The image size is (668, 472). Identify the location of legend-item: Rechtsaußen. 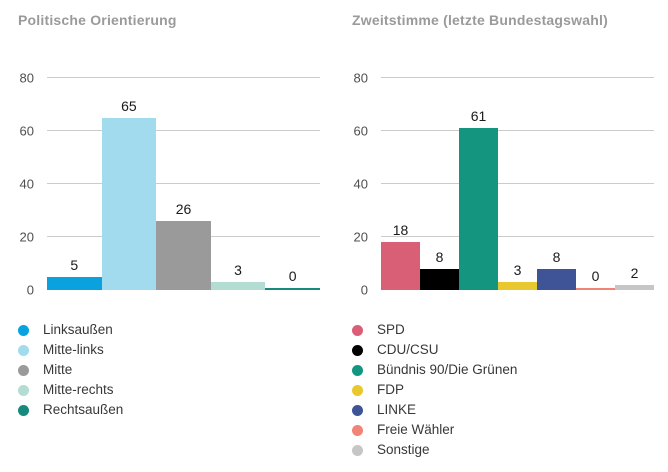
(169, 410).